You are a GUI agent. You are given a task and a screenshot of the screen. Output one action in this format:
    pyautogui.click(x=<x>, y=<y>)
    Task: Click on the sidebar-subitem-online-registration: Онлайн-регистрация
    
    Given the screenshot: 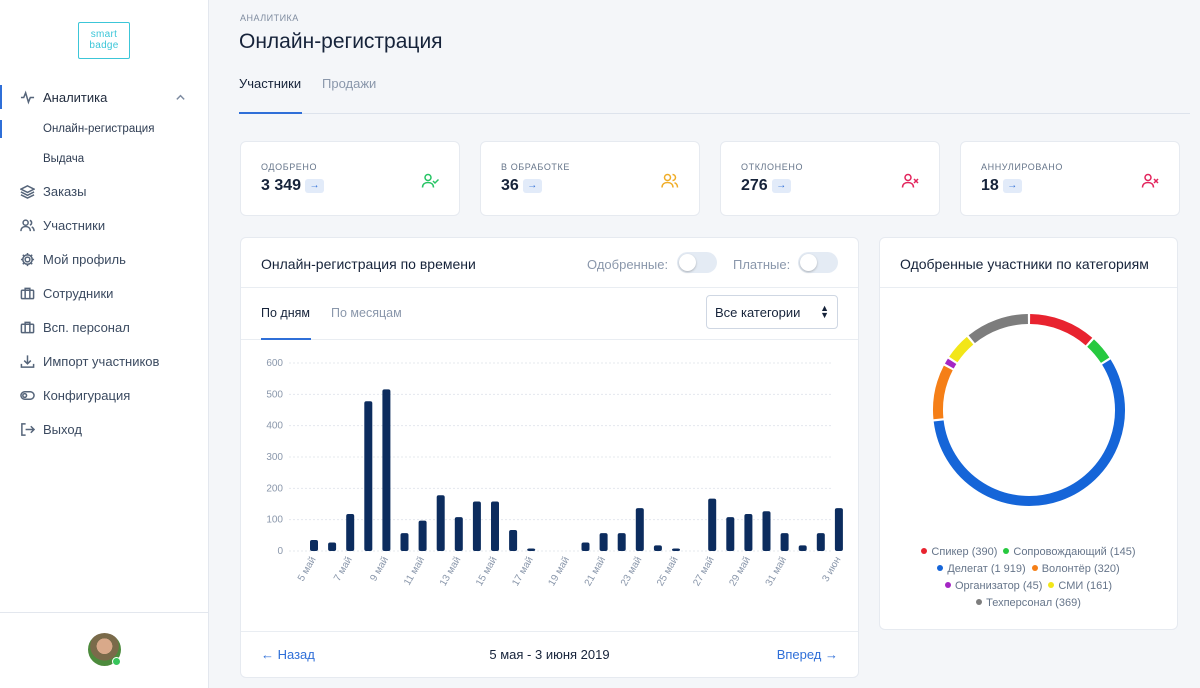 What is the action you would take?
    pyautogui.click(x=104, y=129)
    